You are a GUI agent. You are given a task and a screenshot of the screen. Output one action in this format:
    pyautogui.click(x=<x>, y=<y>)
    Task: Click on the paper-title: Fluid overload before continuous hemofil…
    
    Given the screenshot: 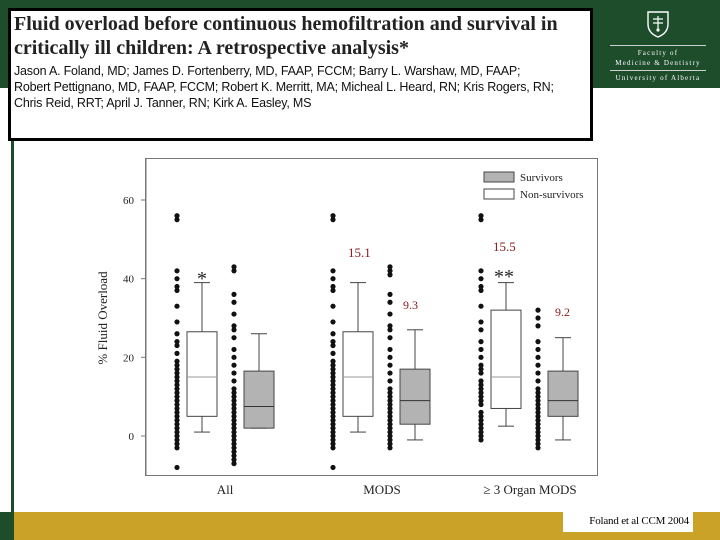 What is the action you would take?
    pyautogui.click(x=304, y=36)
    